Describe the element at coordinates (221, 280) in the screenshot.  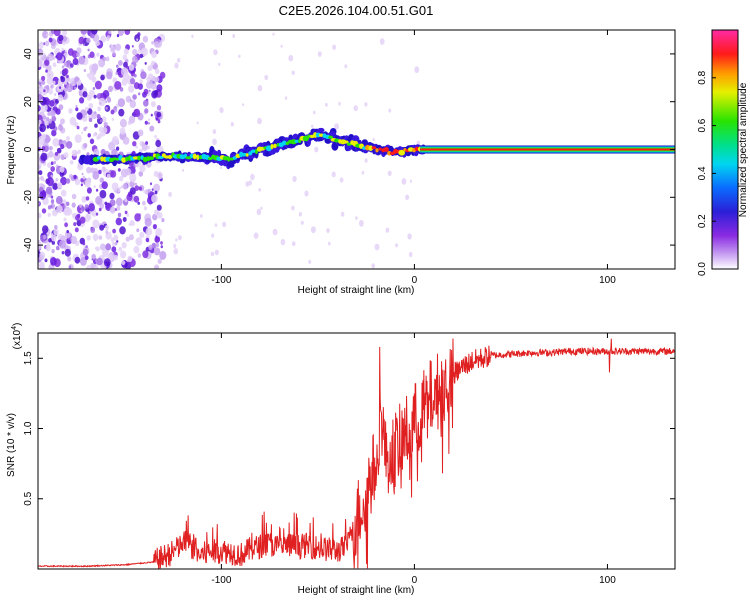
I see `spectrogram-x-tick-label: -100` at that location.